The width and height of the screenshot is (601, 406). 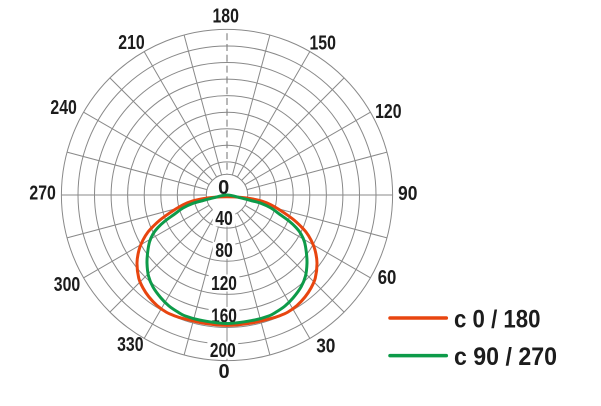 What do you see at coordinates (325, 347) in the screenshot?
I see `svg-text: 30` at bounding box center [325, 347].